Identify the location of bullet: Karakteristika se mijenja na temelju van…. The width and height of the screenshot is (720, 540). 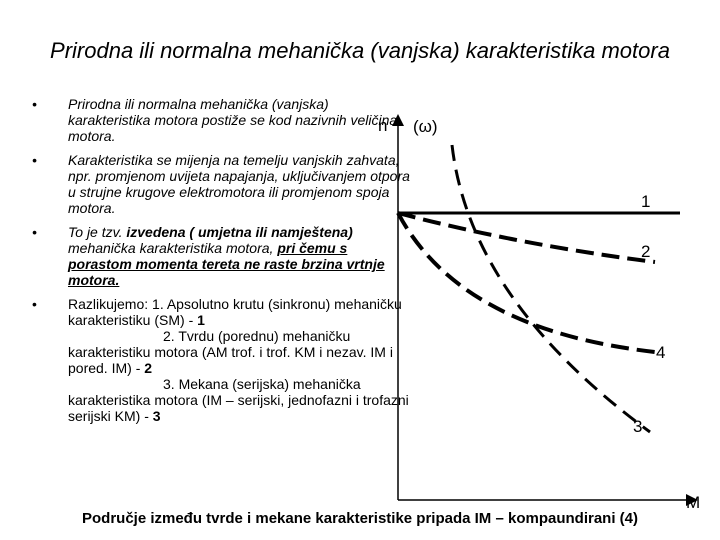
(222, 184).